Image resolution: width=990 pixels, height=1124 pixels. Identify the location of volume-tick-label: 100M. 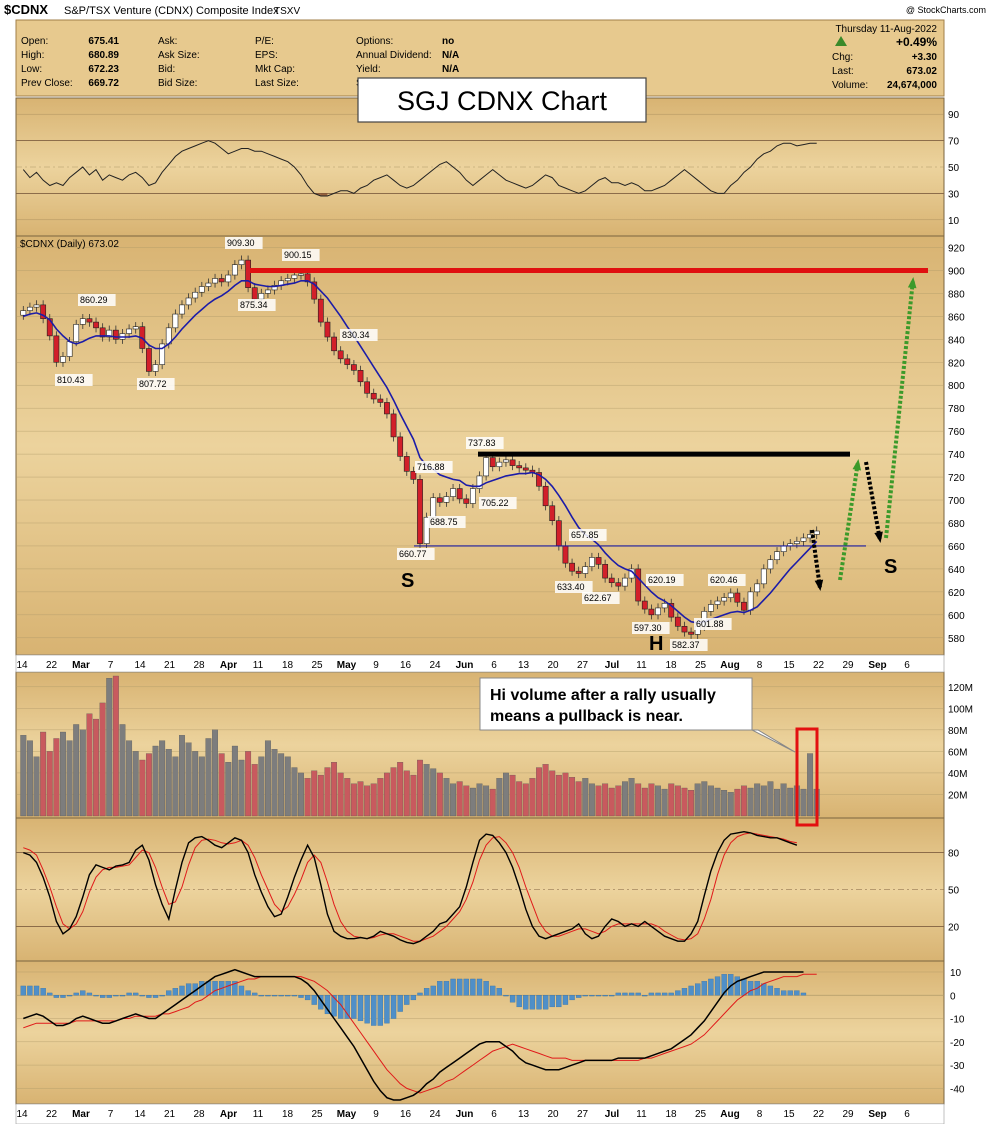
(960, 709).